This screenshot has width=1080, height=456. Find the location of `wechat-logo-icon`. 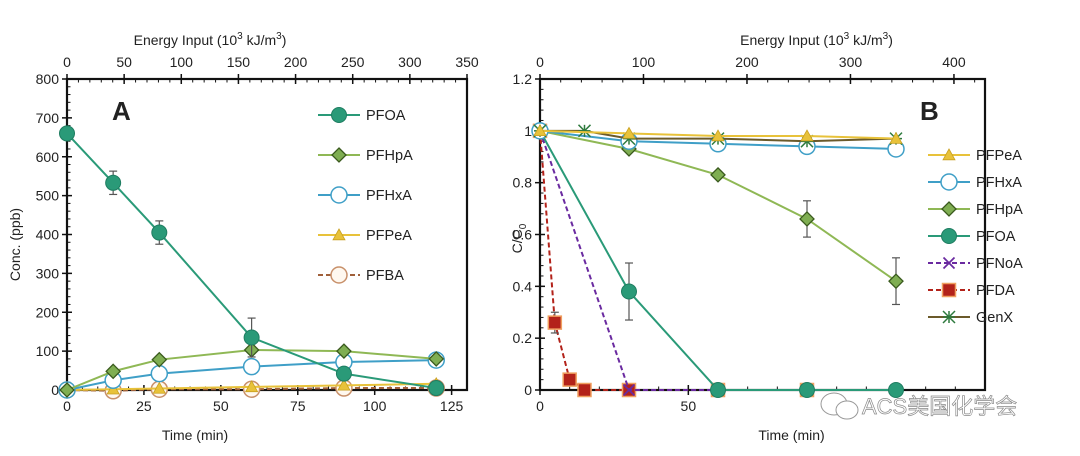

wechat-logo-icon is located at coordinates (847, 410).